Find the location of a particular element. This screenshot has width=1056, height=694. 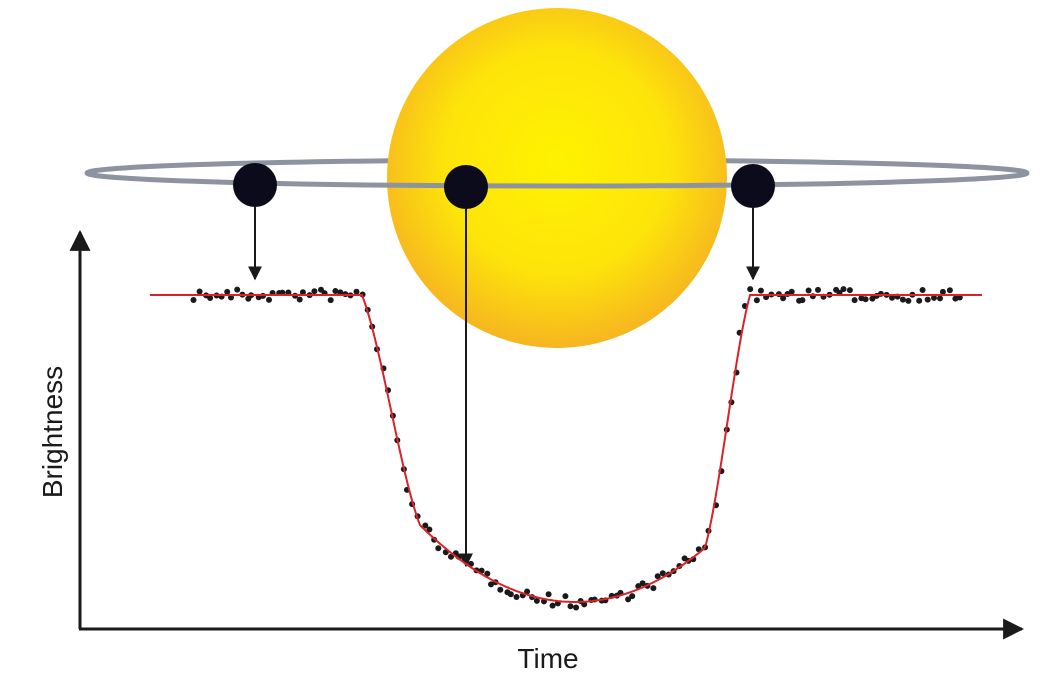

orbit-front is located at coordinates (557, 180).